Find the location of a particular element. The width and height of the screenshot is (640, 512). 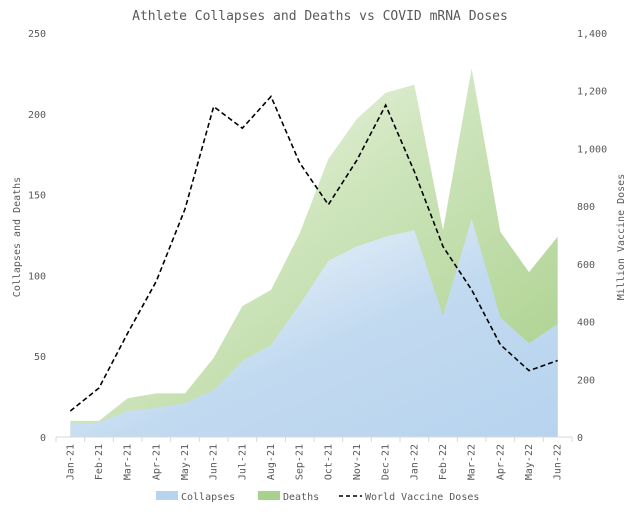

y-tick-label: 0 is located at coordinates (43, 438).